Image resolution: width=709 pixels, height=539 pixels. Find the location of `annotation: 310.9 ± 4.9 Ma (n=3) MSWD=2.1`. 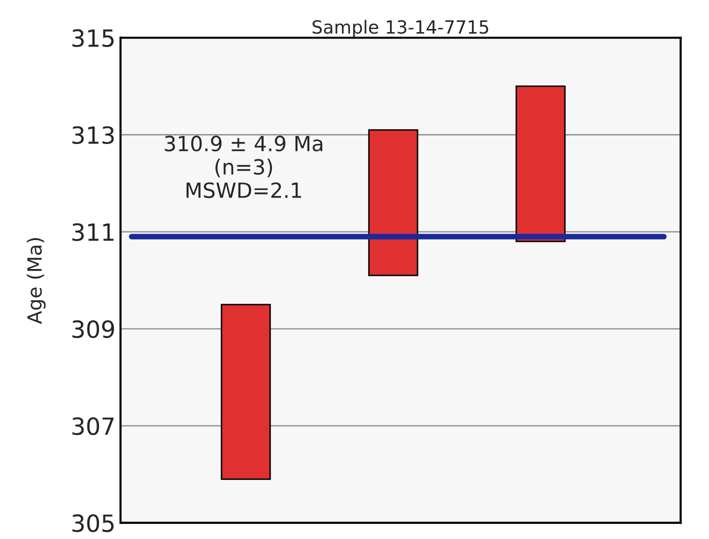

annotation: 310.9 ± 4.9 Ma (n=3) MSWD=2.1 is located at coordinates (243, 167).